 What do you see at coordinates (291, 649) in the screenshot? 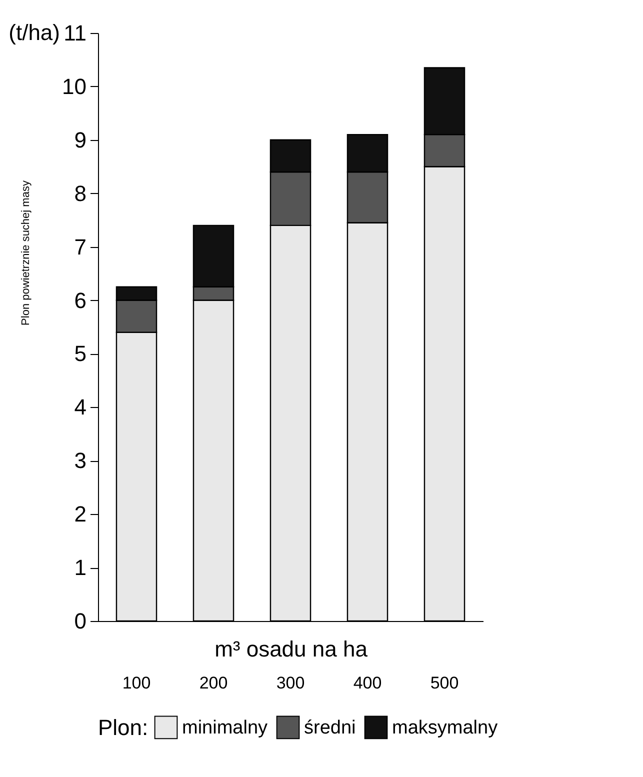
I see `x-axis-title: m³ osadu na ha` at bounding box center [291, 649].